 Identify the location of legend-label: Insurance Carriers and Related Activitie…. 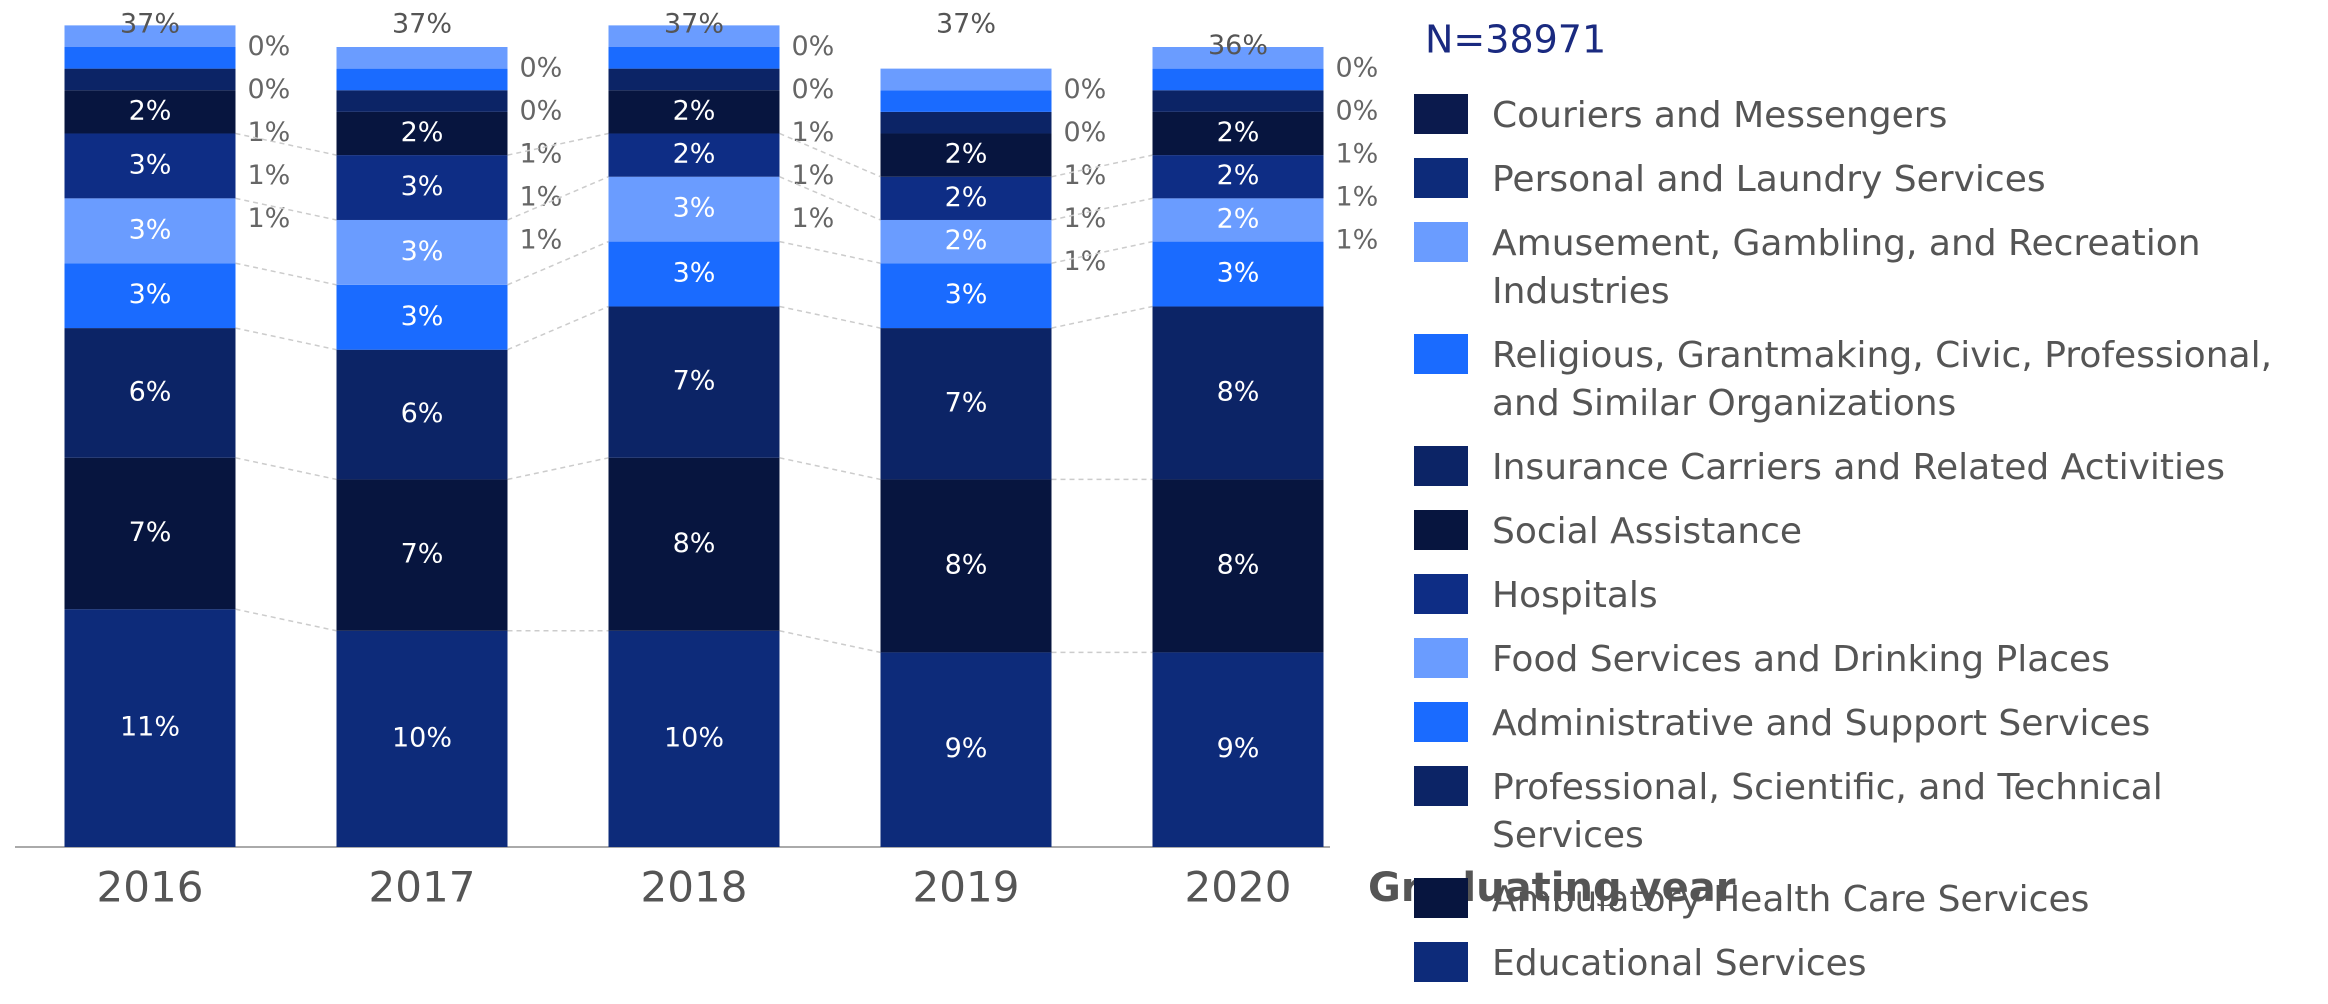
(1858, 467).